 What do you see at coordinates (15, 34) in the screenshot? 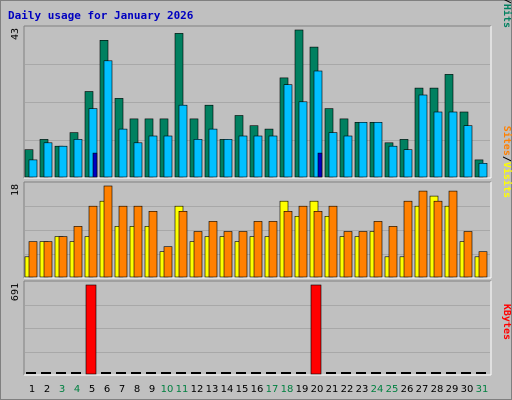
I see `ymax-label-hits-files-pages: 43` at bounding box center [15, 34].